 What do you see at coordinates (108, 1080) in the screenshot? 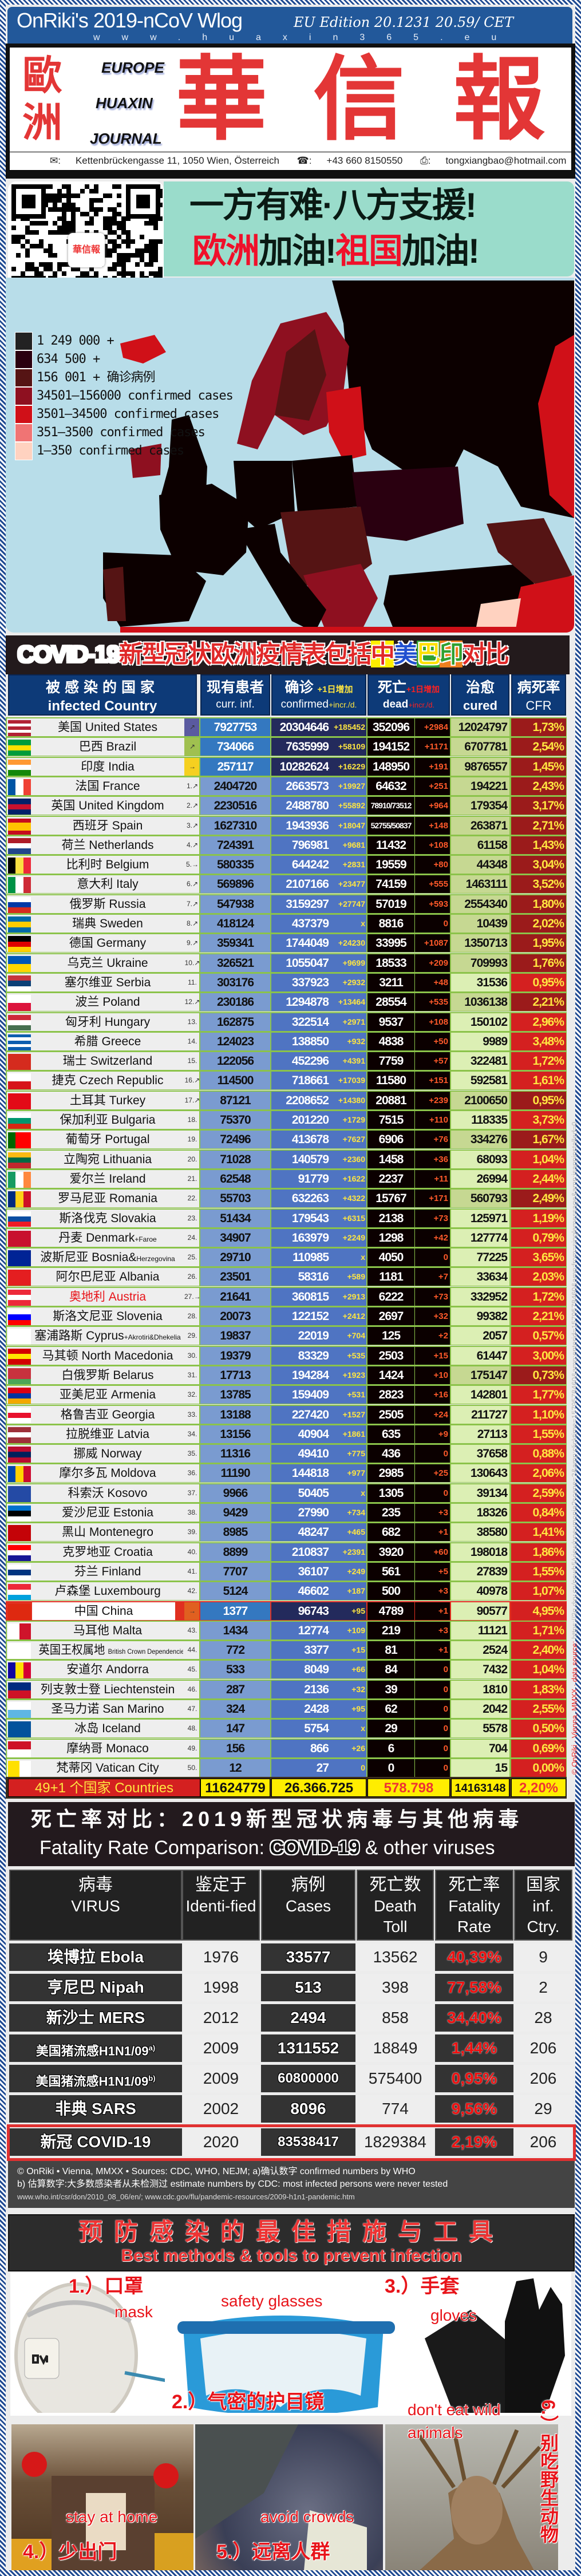
I see `country-name: 捷克 Czech Republic` at bounding box center [108, 1080].